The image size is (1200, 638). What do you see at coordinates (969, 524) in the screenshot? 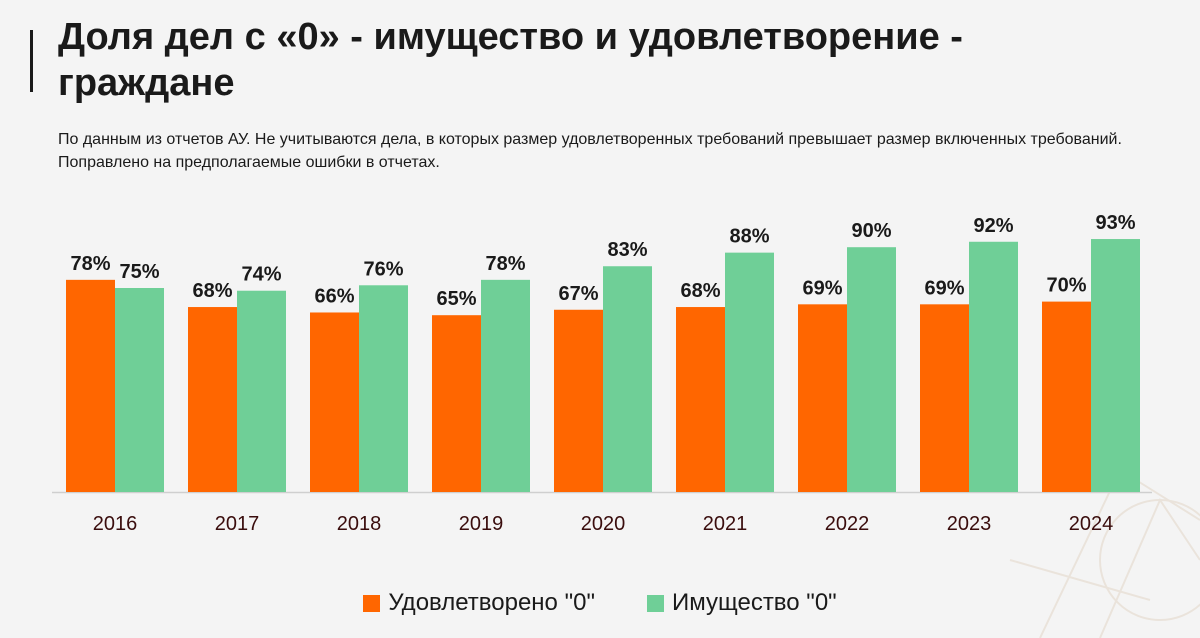
I see `x-tick-label-2023: 2023` at bounding box center [969, 524].